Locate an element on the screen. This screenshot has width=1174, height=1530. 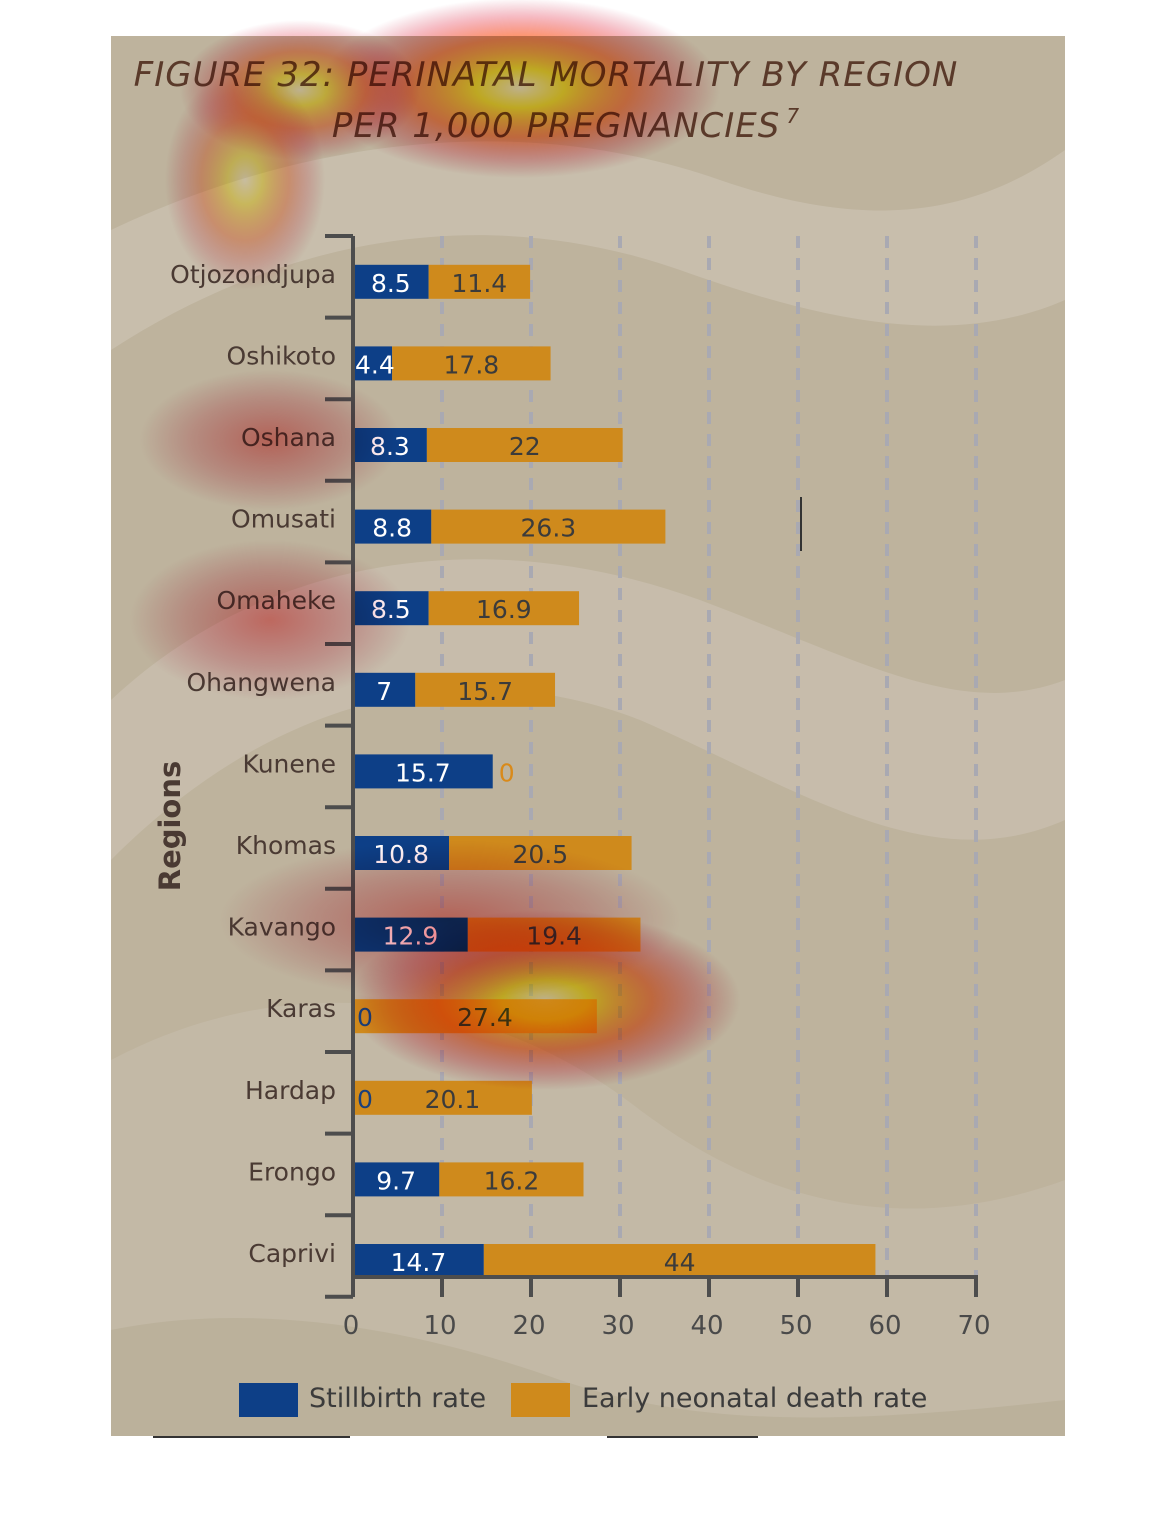
x-tick-label-0: 0 is located at coordinates (351, 1326).